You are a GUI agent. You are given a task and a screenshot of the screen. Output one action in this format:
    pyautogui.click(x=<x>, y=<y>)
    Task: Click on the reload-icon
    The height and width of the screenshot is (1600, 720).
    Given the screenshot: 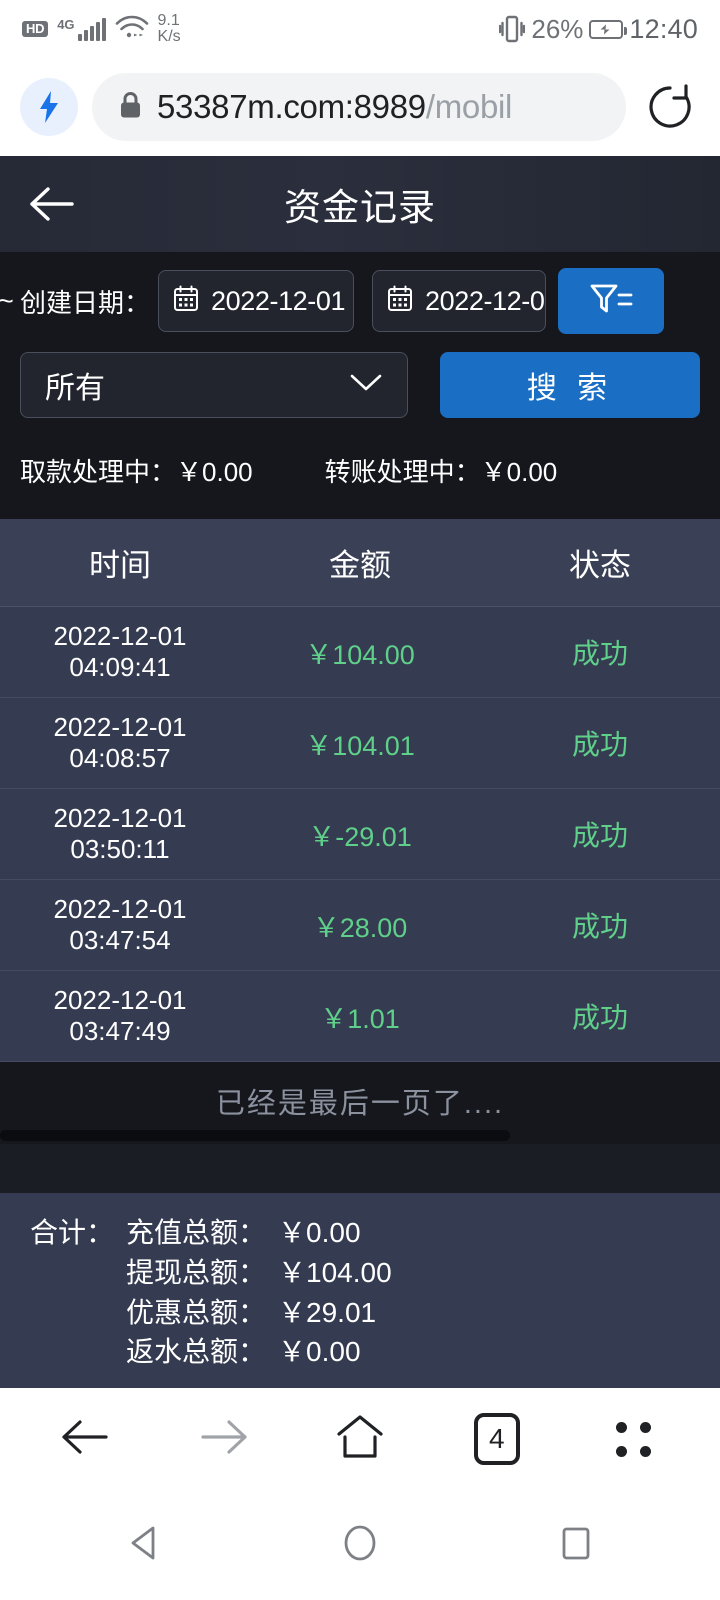 What is the action you would take?
    pyautogui.click(x=670, y=107)
    